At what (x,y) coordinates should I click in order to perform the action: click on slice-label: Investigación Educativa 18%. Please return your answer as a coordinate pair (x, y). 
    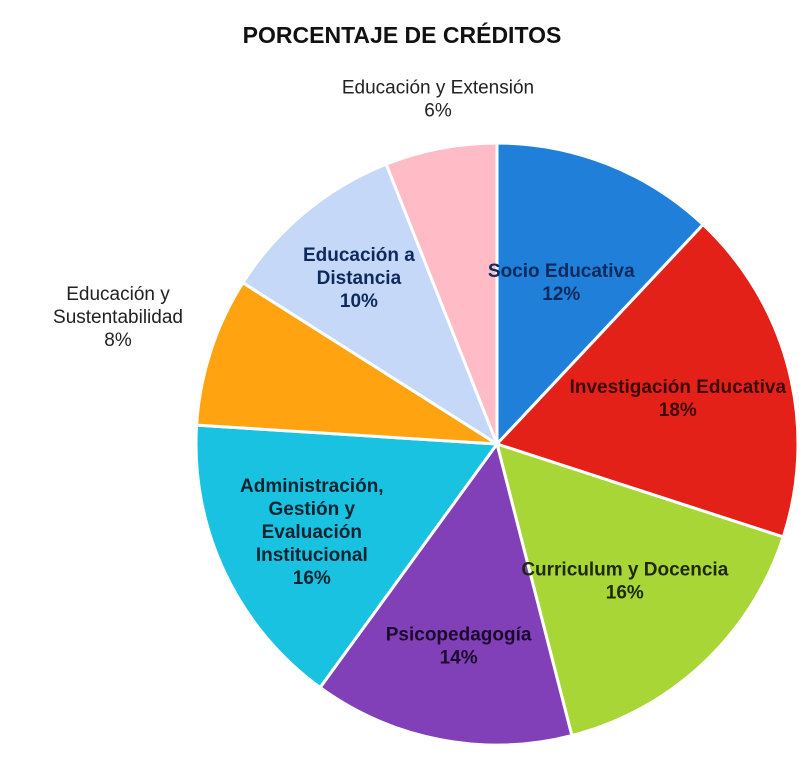
    Looking at the image, I should click on (678, 399).